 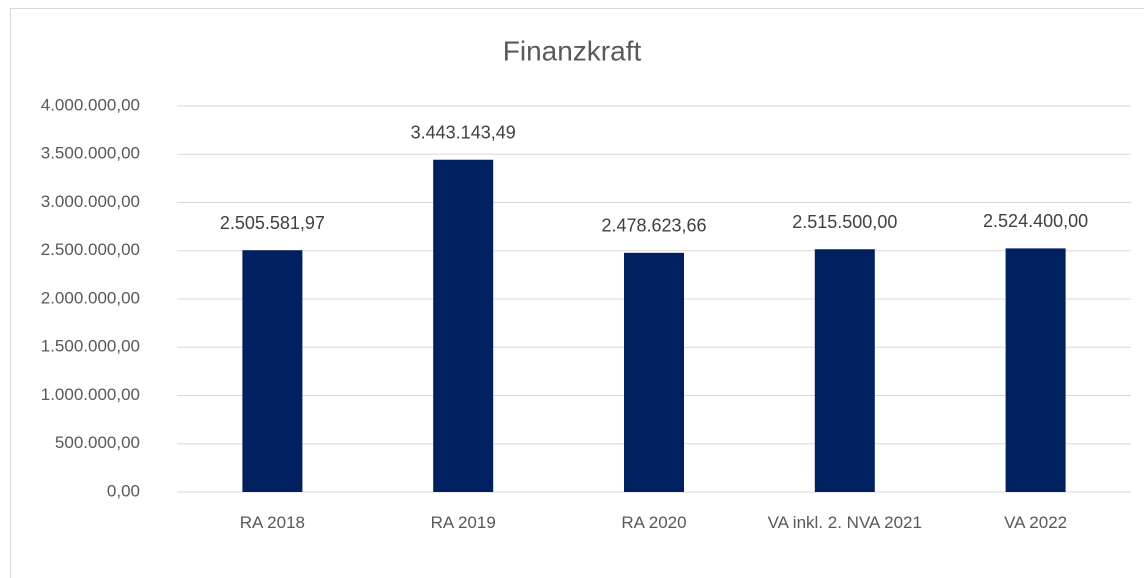 What do you see at coordinates (844, 522) in the screenshot?
I see `x-tick-label: VA inkl. 2. NVA 2021` at bounding box center [844, 522].